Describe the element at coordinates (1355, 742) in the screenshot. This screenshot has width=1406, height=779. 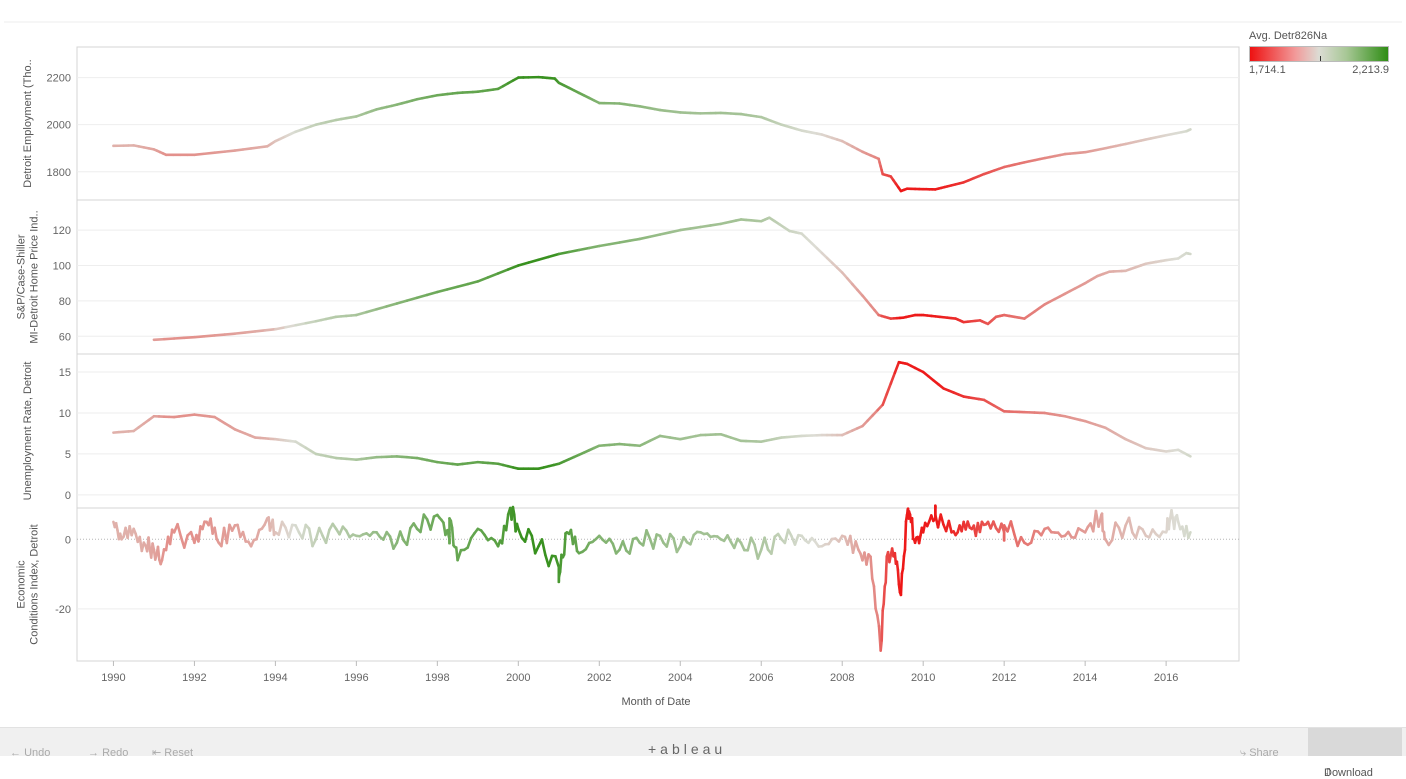
I see `download-button: ⇩ Download` at that location.